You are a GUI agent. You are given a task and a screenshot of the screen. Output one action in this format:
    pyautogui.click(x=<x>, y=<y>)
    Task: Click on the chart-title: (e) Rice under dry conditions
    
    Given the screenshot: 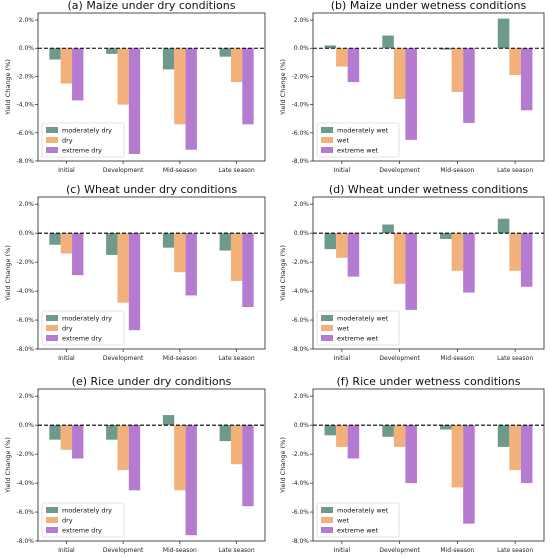 What is the action you would take?
    pyautogui.click(x=152, y=381)
    